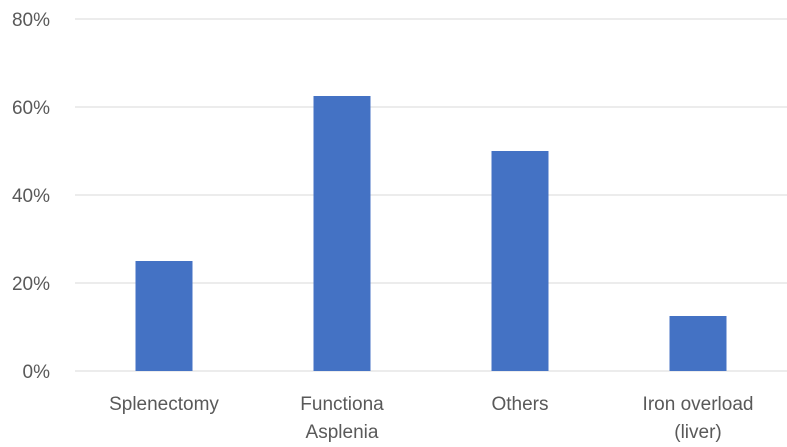 The image size is (787, 447). I want to click on x-tick-label-line: (liver), so click(698, 432).